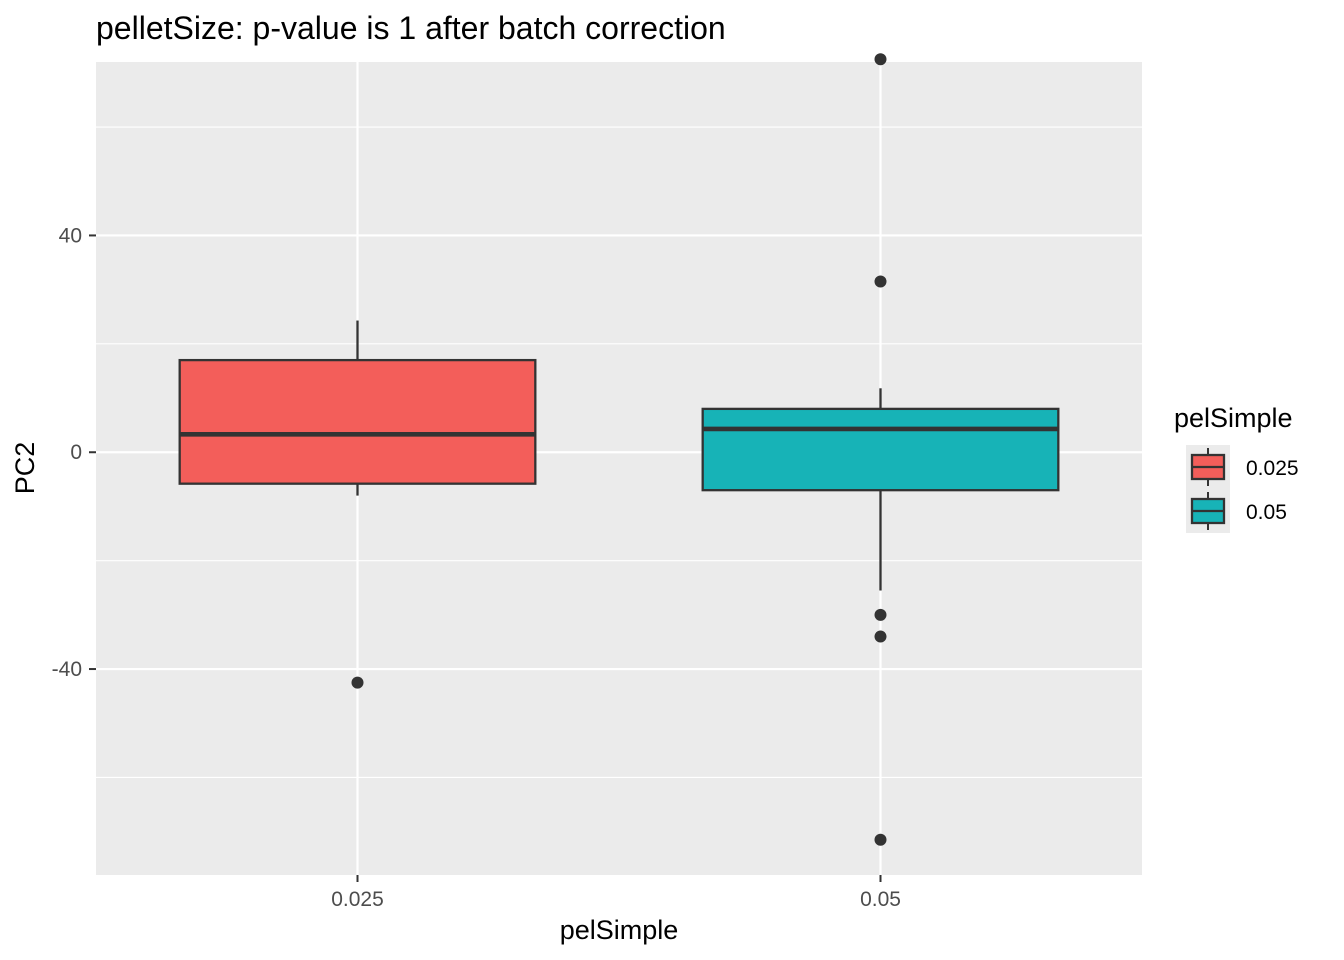  I want to click on legend-item-0.025: 0.025, so click(1242, 467).